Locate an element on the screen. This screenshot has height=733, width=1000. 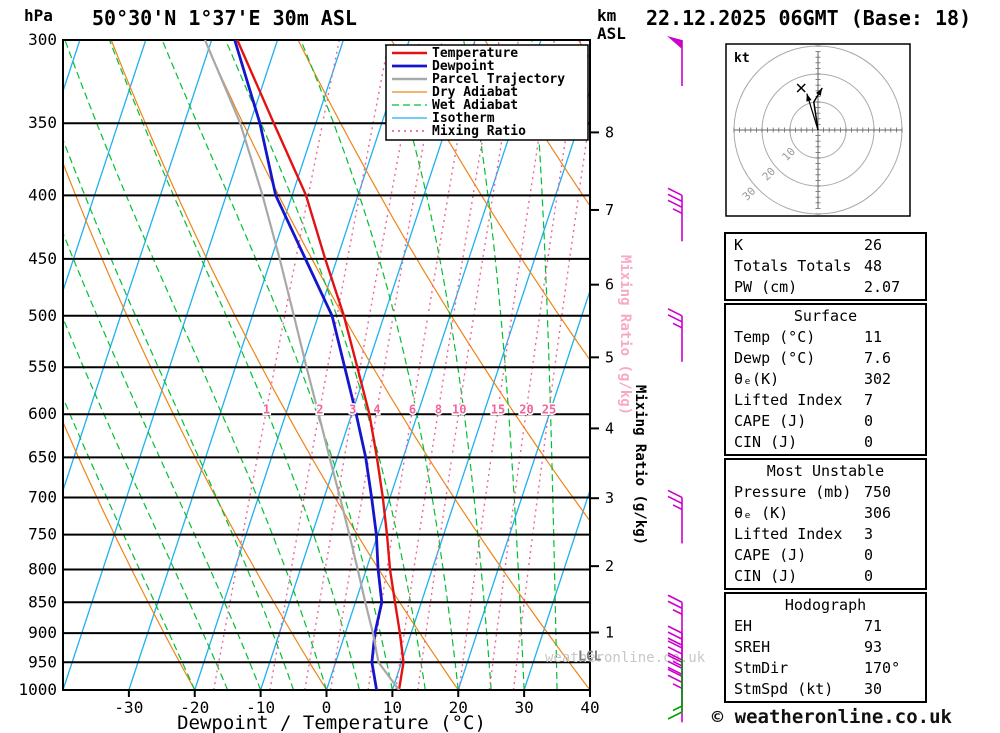
stat-value: 3 is located at coordinates (869, 534).